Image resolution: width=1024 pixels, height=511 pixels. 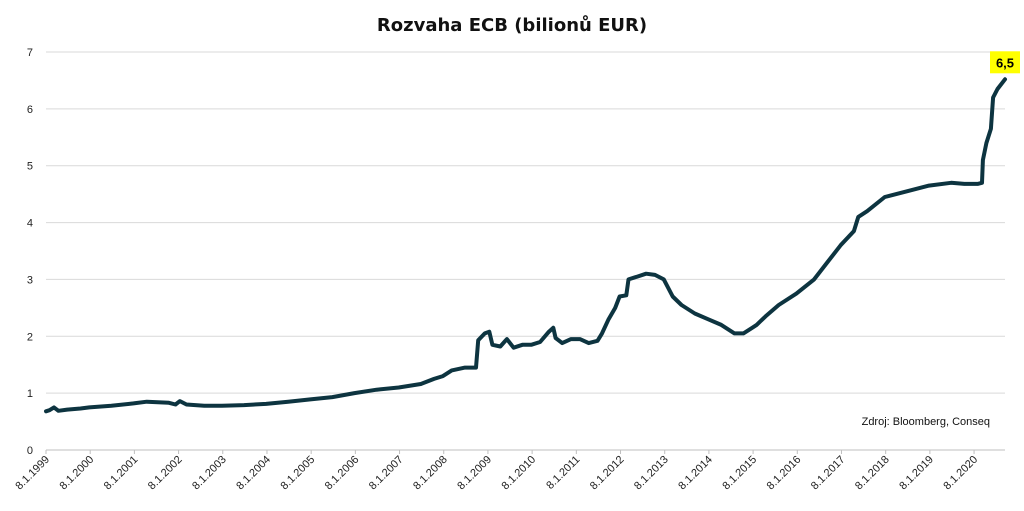 What do you see at coordinates (30, 280) in the screenshot?
I see `y-tick-label: 3` at bounding box center [30, 280].